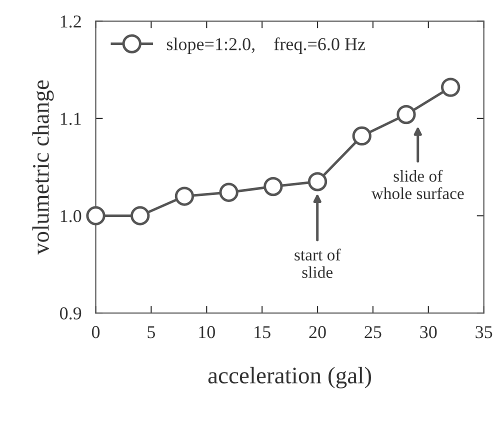  Describe the element at coordinates (71, 313) in the screenshot. I see `y-tick-label: 0.9` at that location.